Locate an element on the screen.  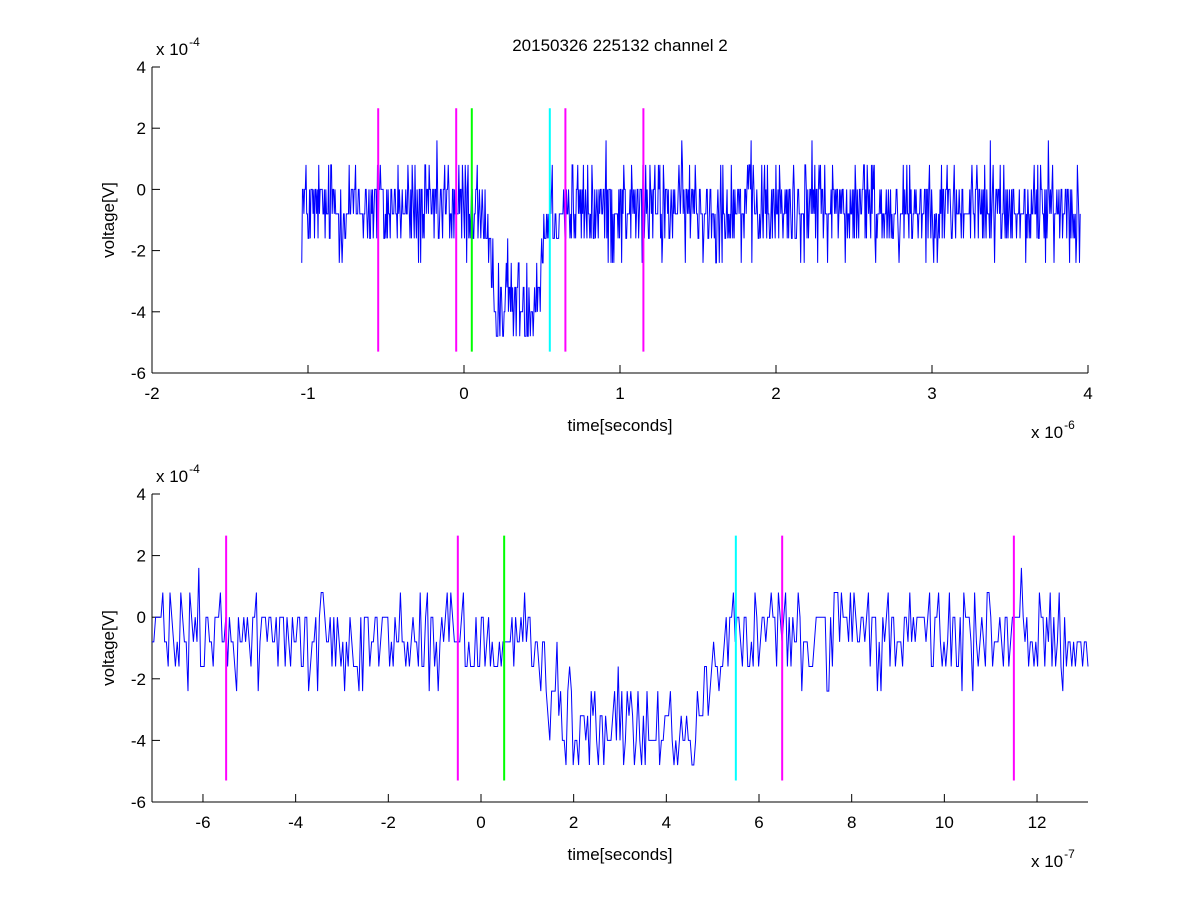
x-tick-label: 8 is located at coordinates (851, 822).